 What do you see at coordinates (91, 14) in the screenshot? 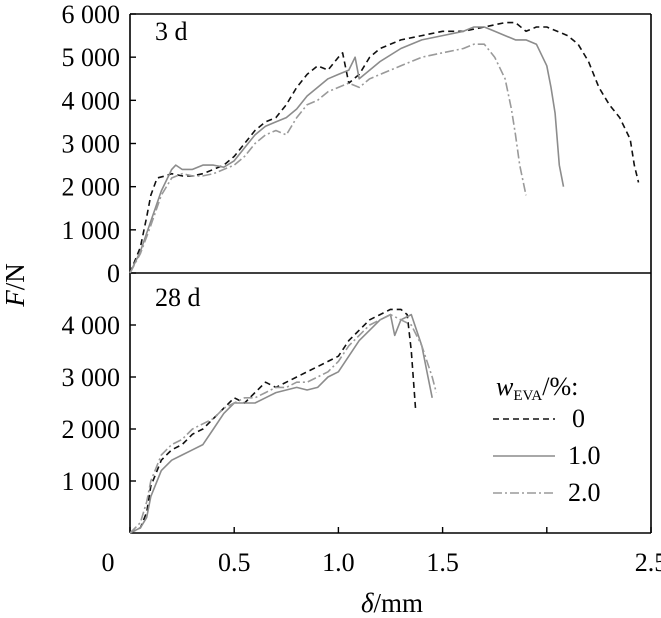
I see `y-tick-label: 6 000` at bounding box center [91, 14].